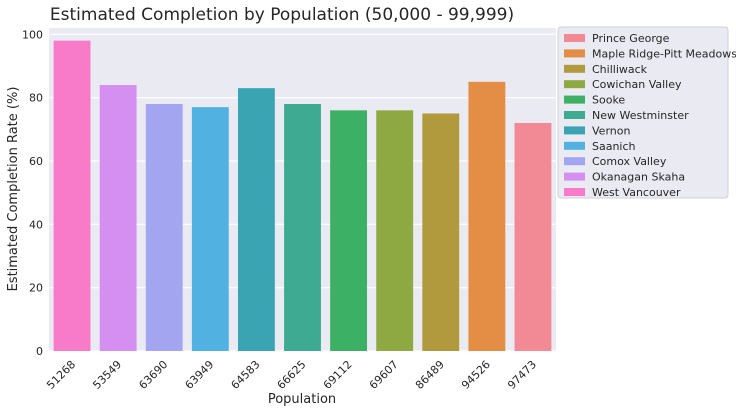  What do you see at coordinates (32, 34) in the screenshot?
I see `y-tick-label: 100` at bounding box center [32, 34].